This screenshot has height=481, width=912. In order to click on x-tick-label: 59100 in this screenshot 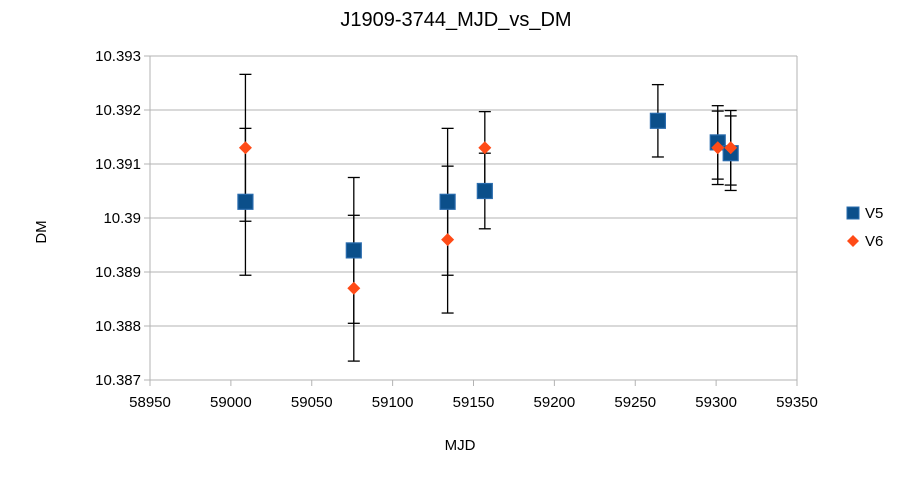, I will do `click(393, 402)`.